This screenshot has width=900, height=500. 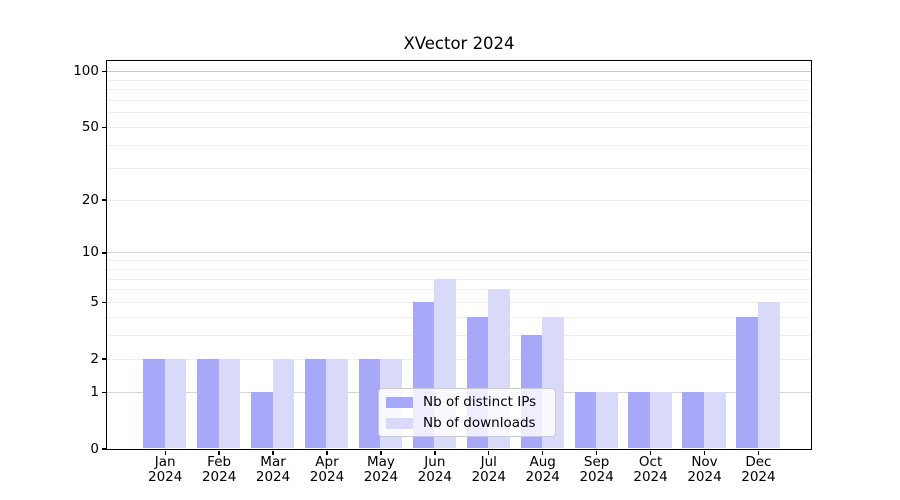 What do you see at coordinates (381, 452) in the screenshot?
I see `x-tick-may` at bounding box center [381, 452].